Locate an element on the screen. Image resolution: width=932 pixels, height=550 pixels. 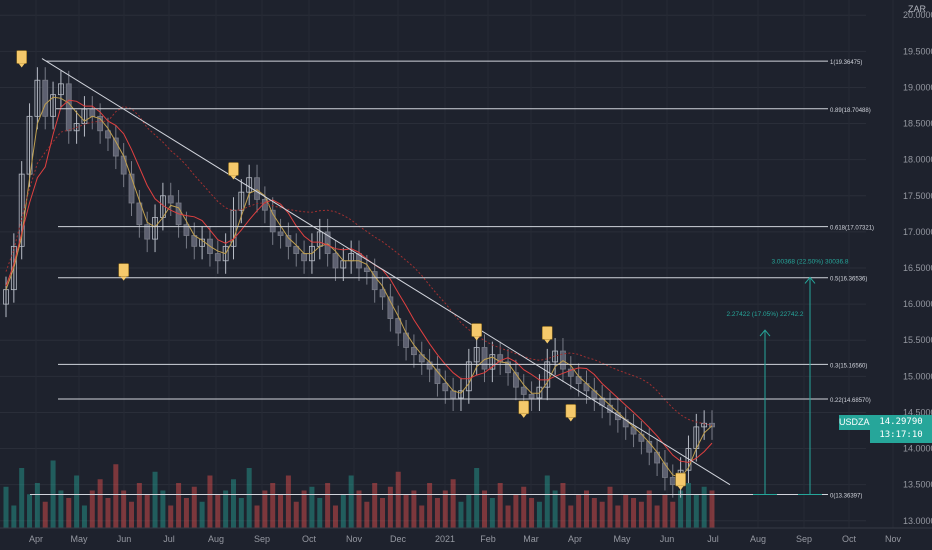
x-tick-label: Aug is located at coordinates (758, 539).